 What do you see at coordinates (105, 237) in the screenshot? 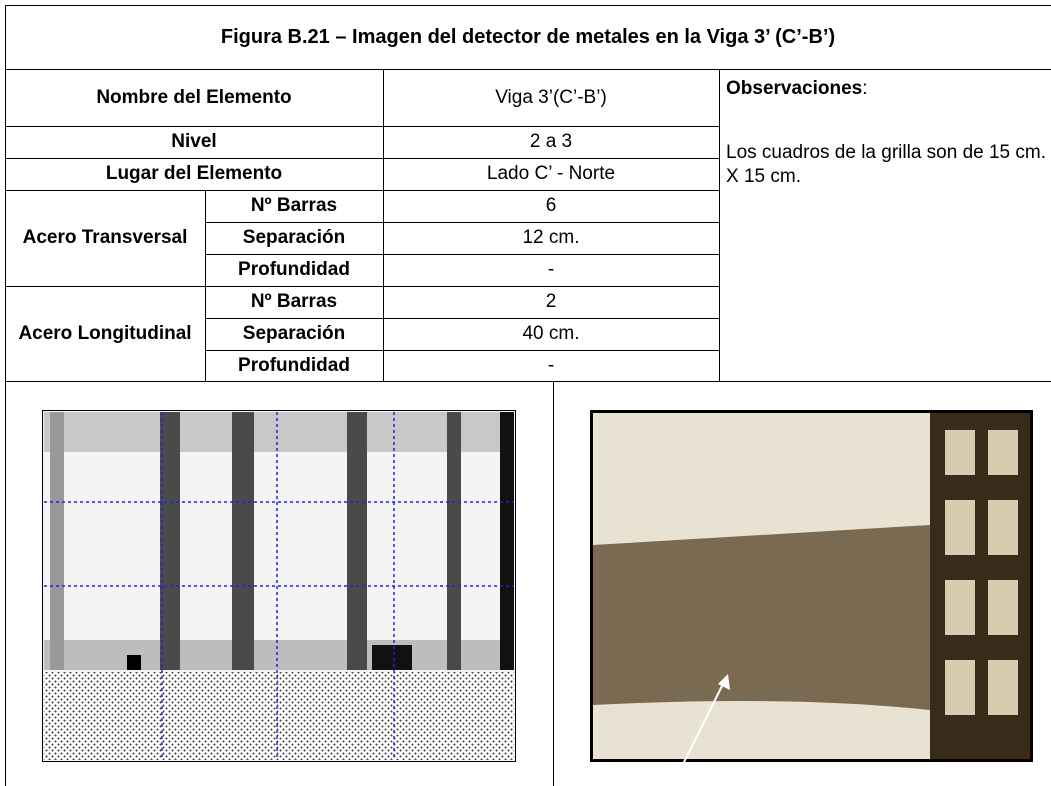
I see `group-label: Acero Transversal` at bounding box center [105, 237].